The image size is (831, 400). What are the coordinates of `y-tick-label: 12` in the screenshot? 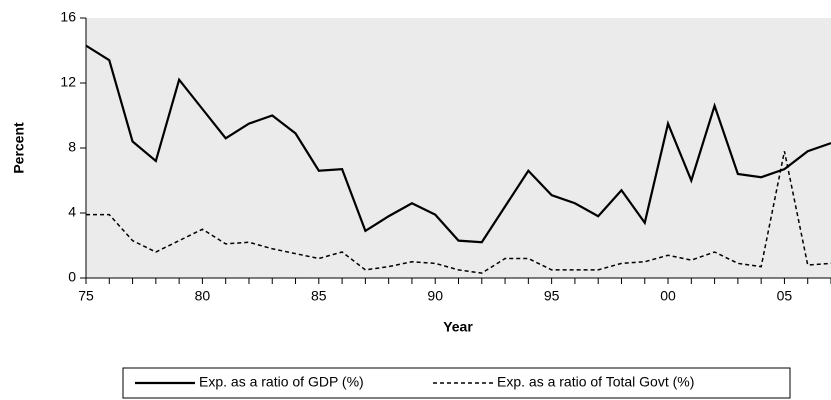 It's located at (68, 82).